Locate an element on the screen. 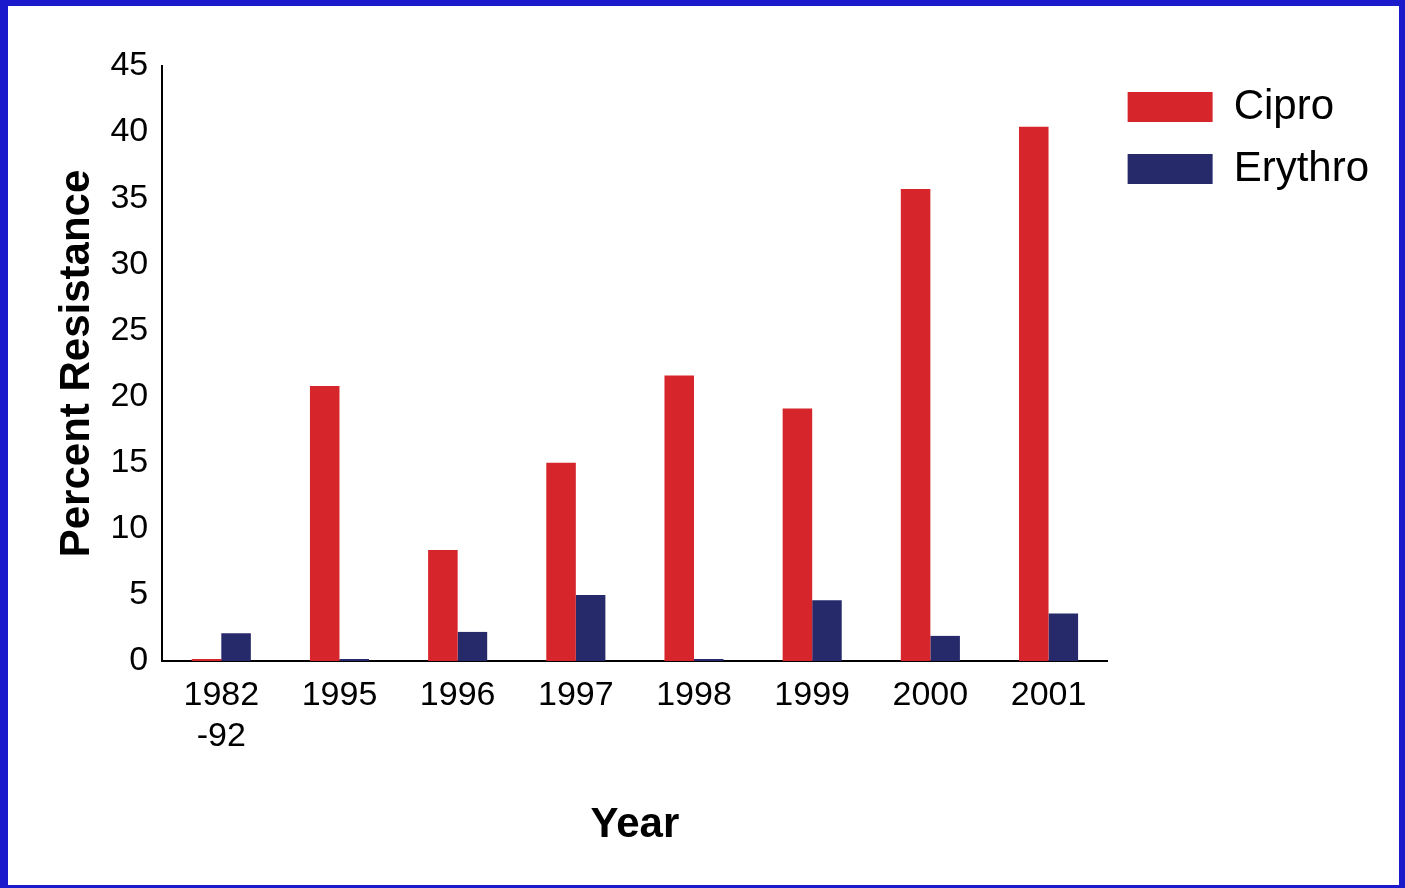 Image resolution: width=1405 pixels, height=888 pixels. x-tick-label: 1999 is located at coordinates (812, 692).